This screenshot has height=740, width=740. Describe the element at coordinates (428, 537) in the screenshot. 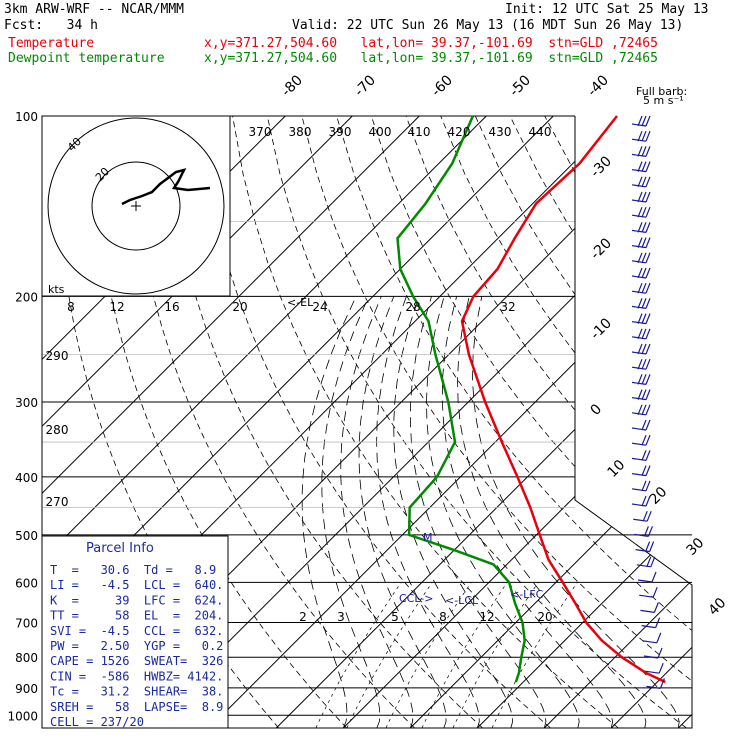

I see `melting-level-marker: M` at that location.